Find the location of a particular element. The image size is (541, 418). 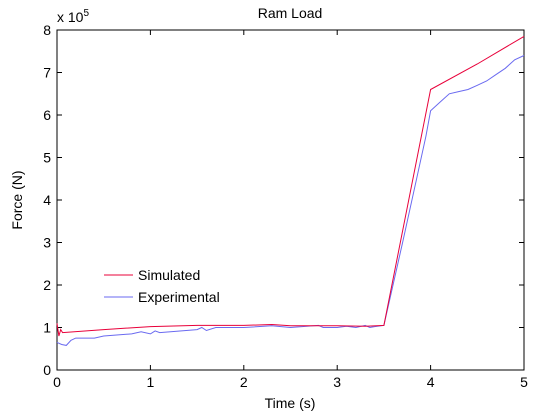

y-tick-label: 3 is located at coordinates (47, 243).